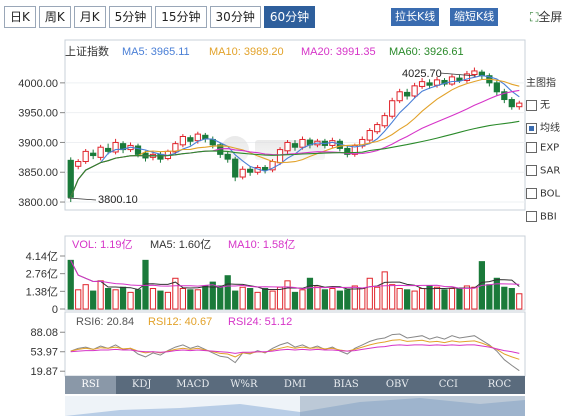 The height and width of the screenshot is (416, 562). I want to click on period-tab-6: 60分钟, so click(289, 17).